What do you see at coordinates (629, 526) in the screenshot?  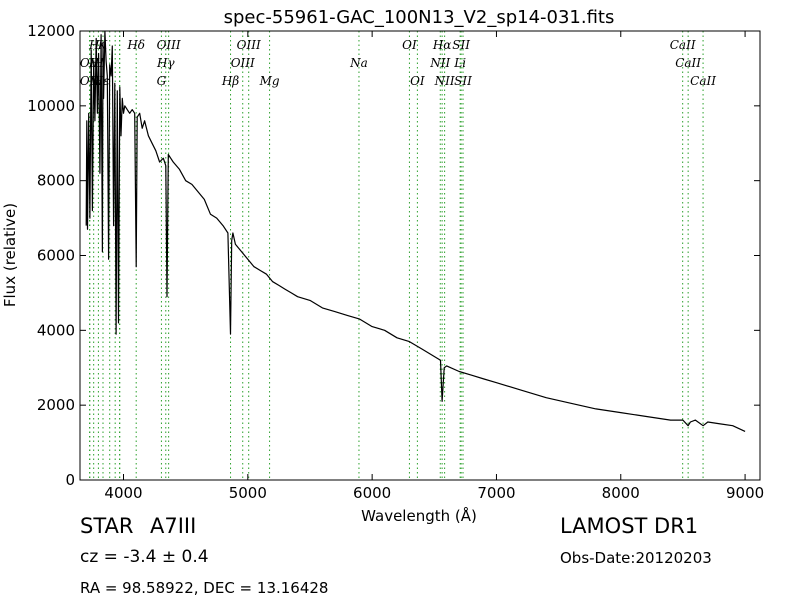 I see `survey-name: LAMOST DR1` at bounding box center [629, 526].